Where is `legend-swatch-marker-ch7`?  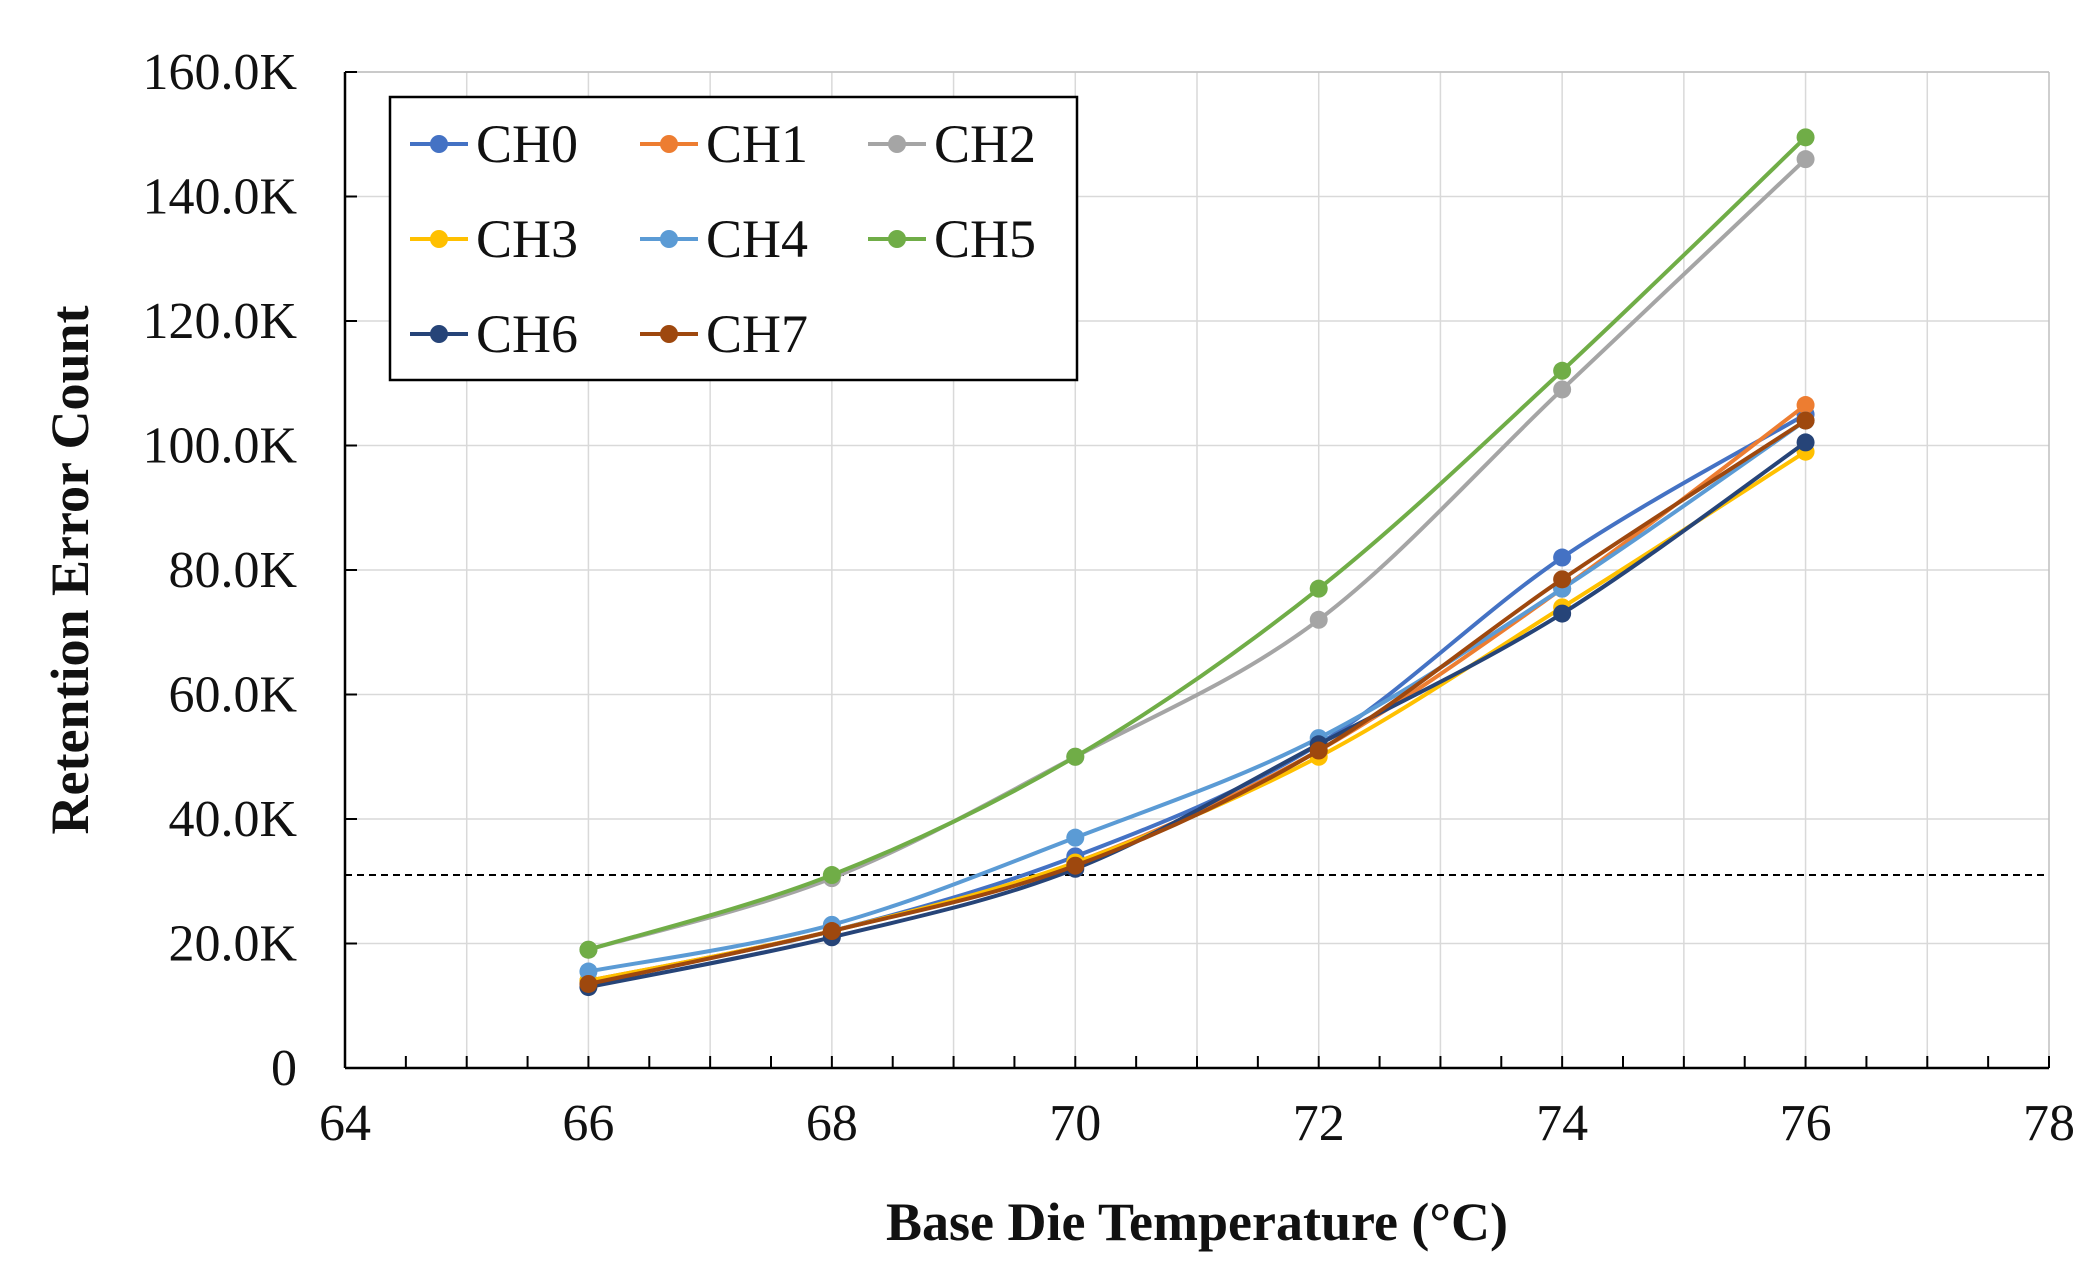 legend-swatch-marker-ch7 is located at coordinates (669, 334).